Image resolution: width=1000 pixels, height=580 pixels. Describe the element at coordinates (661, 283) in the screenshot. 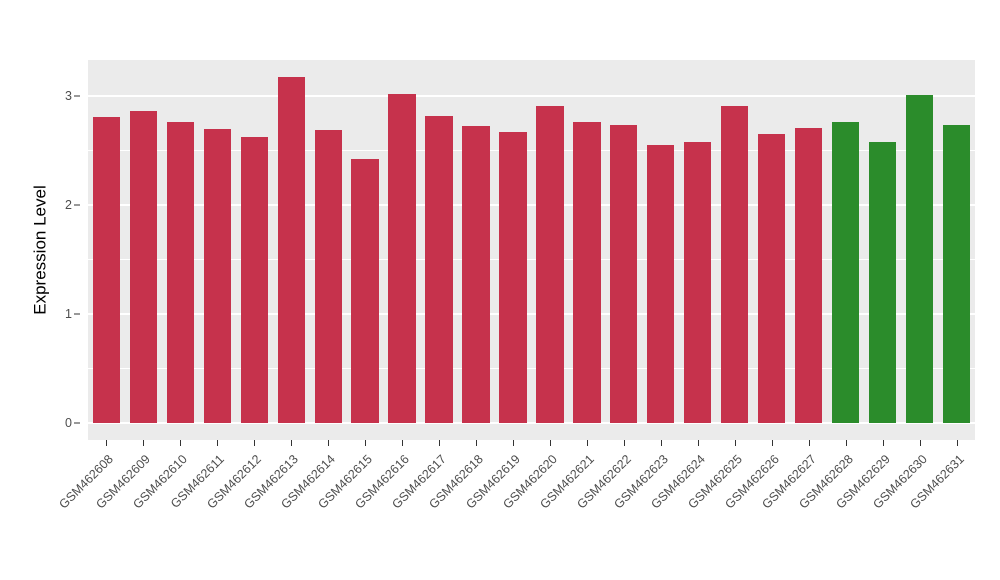

I see `bar-GSM462623` at that location.